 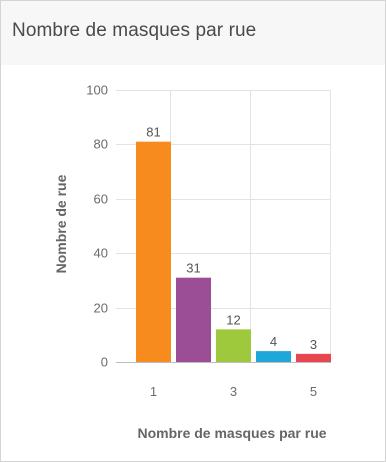 I want to click on x-tick-label: 3, so click(x=233, y=391).